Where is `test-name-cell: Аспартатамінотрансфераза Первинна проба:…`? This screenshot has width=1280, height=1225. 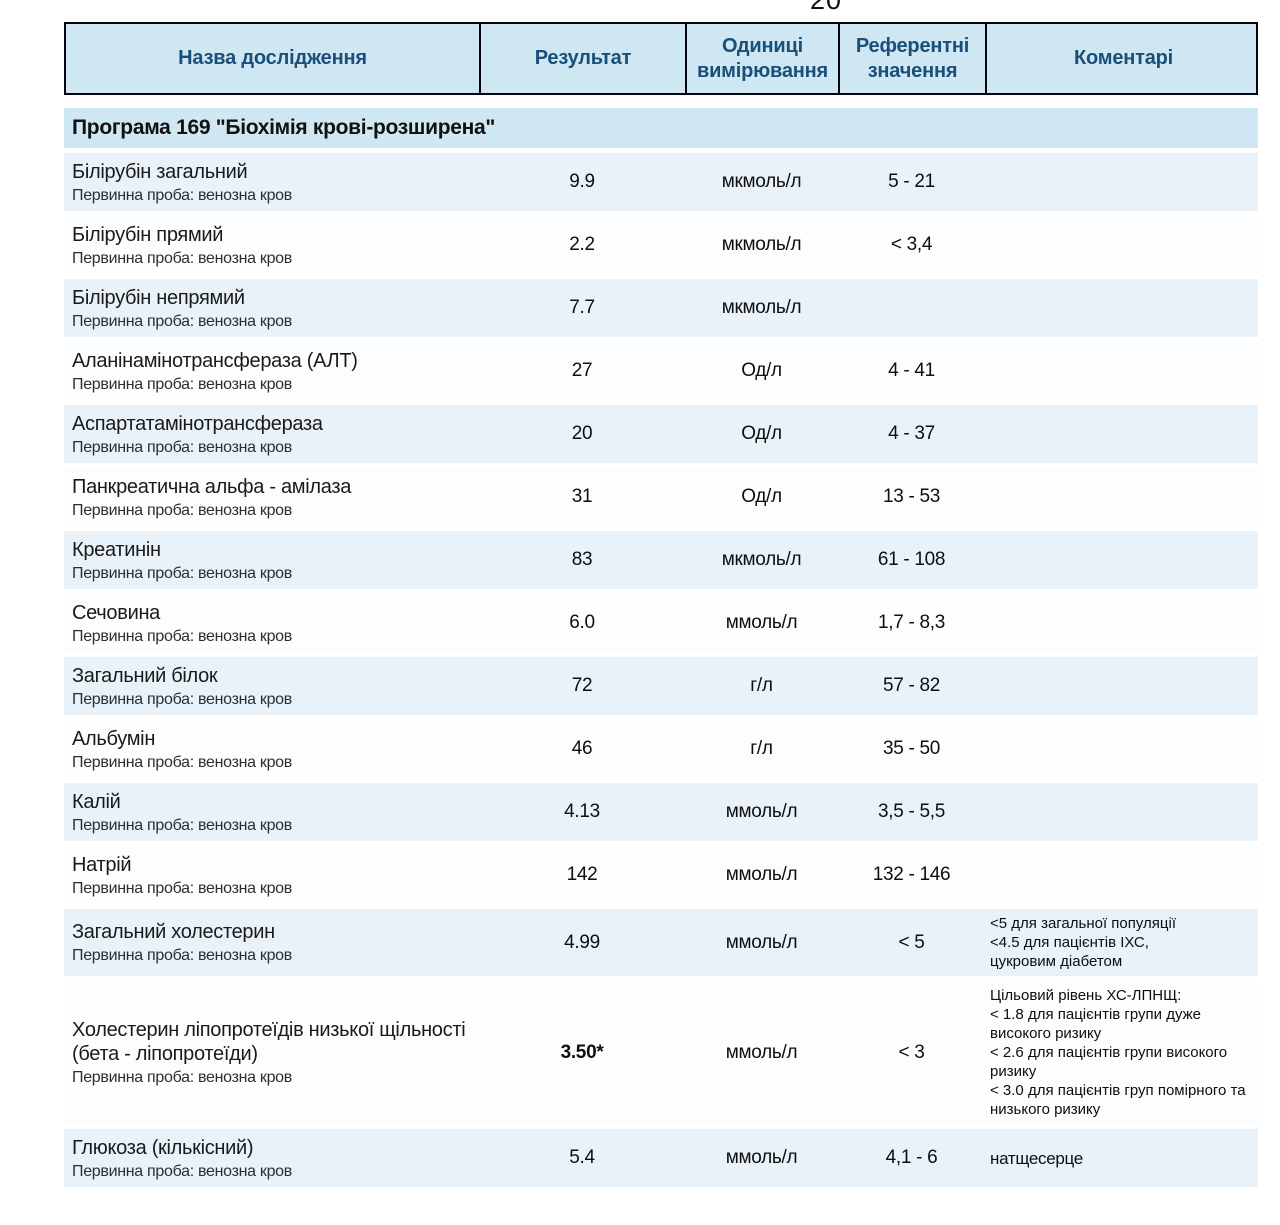 test-name-cell: Аспартатамінотрансфераза Первинна проба:… is located at coordinates (271, 434).